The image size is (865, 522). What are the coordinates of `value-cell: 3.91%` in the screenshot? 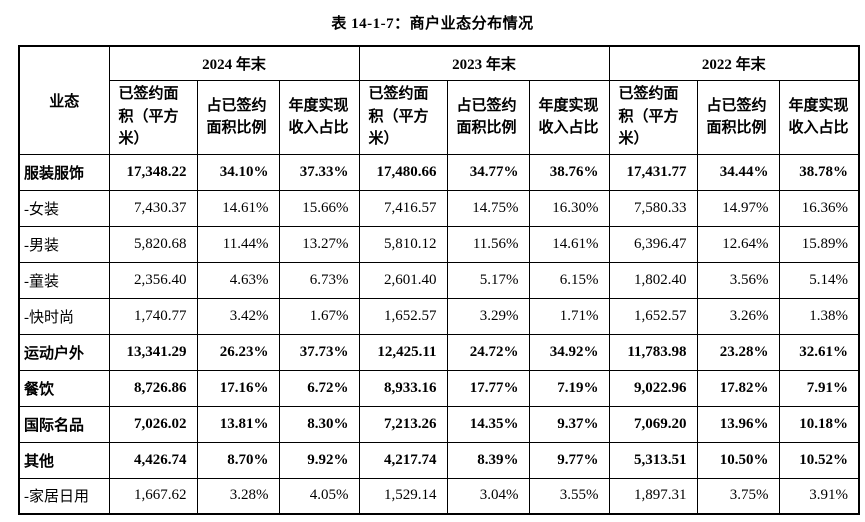 It's located at (819, 496).